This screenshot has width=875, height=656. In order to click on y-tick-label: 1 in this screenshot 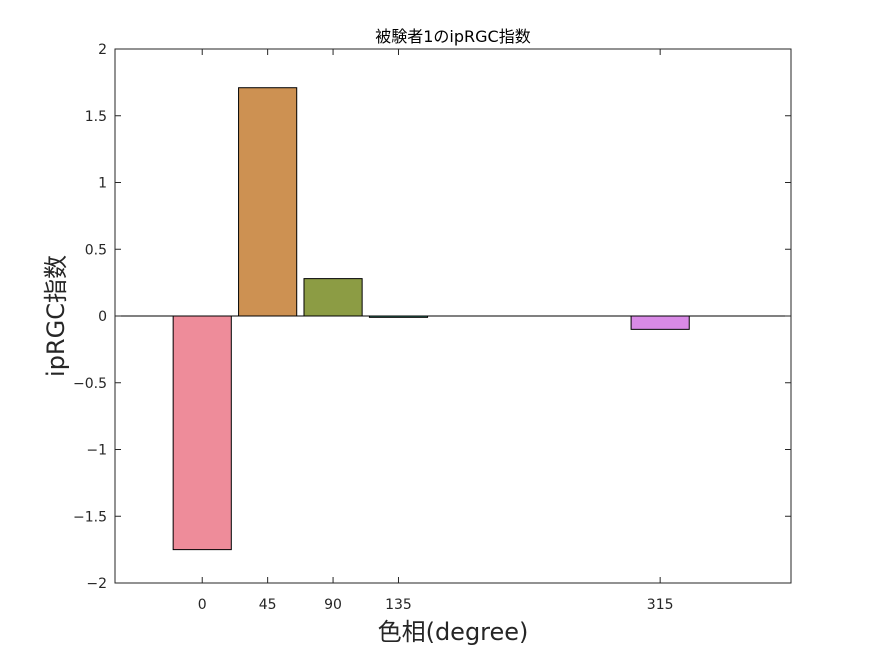, I will do `click(102, 184)`.